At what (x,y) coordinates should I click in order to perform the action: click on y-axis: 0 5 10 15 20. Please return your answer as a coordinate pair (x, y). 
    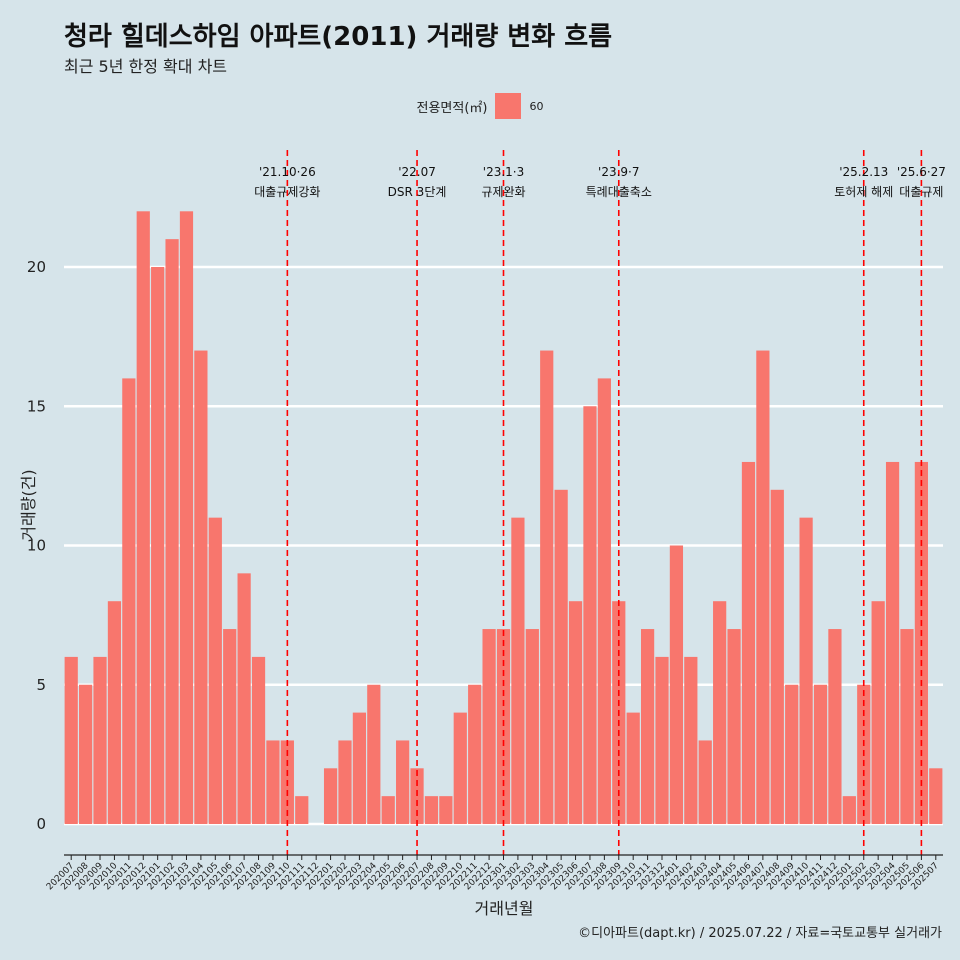
    Looking at the image, I should click on (36, 545).